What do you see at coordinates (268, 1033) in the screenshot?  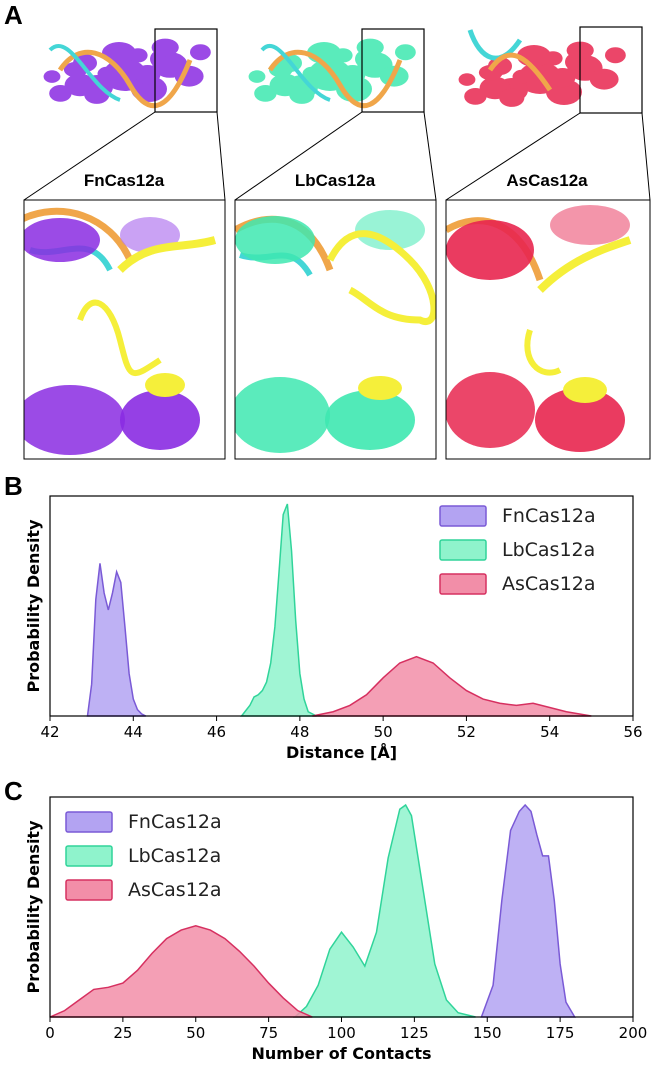 I see `x-tick-label: 75` at bounding box center [268, 1033].